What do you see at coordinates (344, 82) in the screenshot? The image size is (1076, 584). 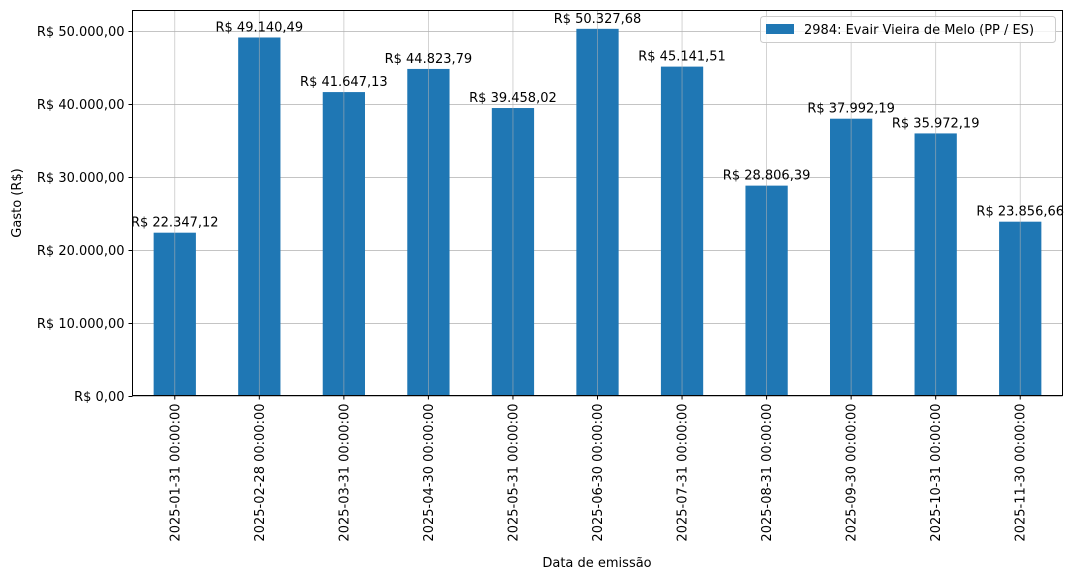 I see `data-label: R$ 41.647,13` at bounding box center [344, 82].